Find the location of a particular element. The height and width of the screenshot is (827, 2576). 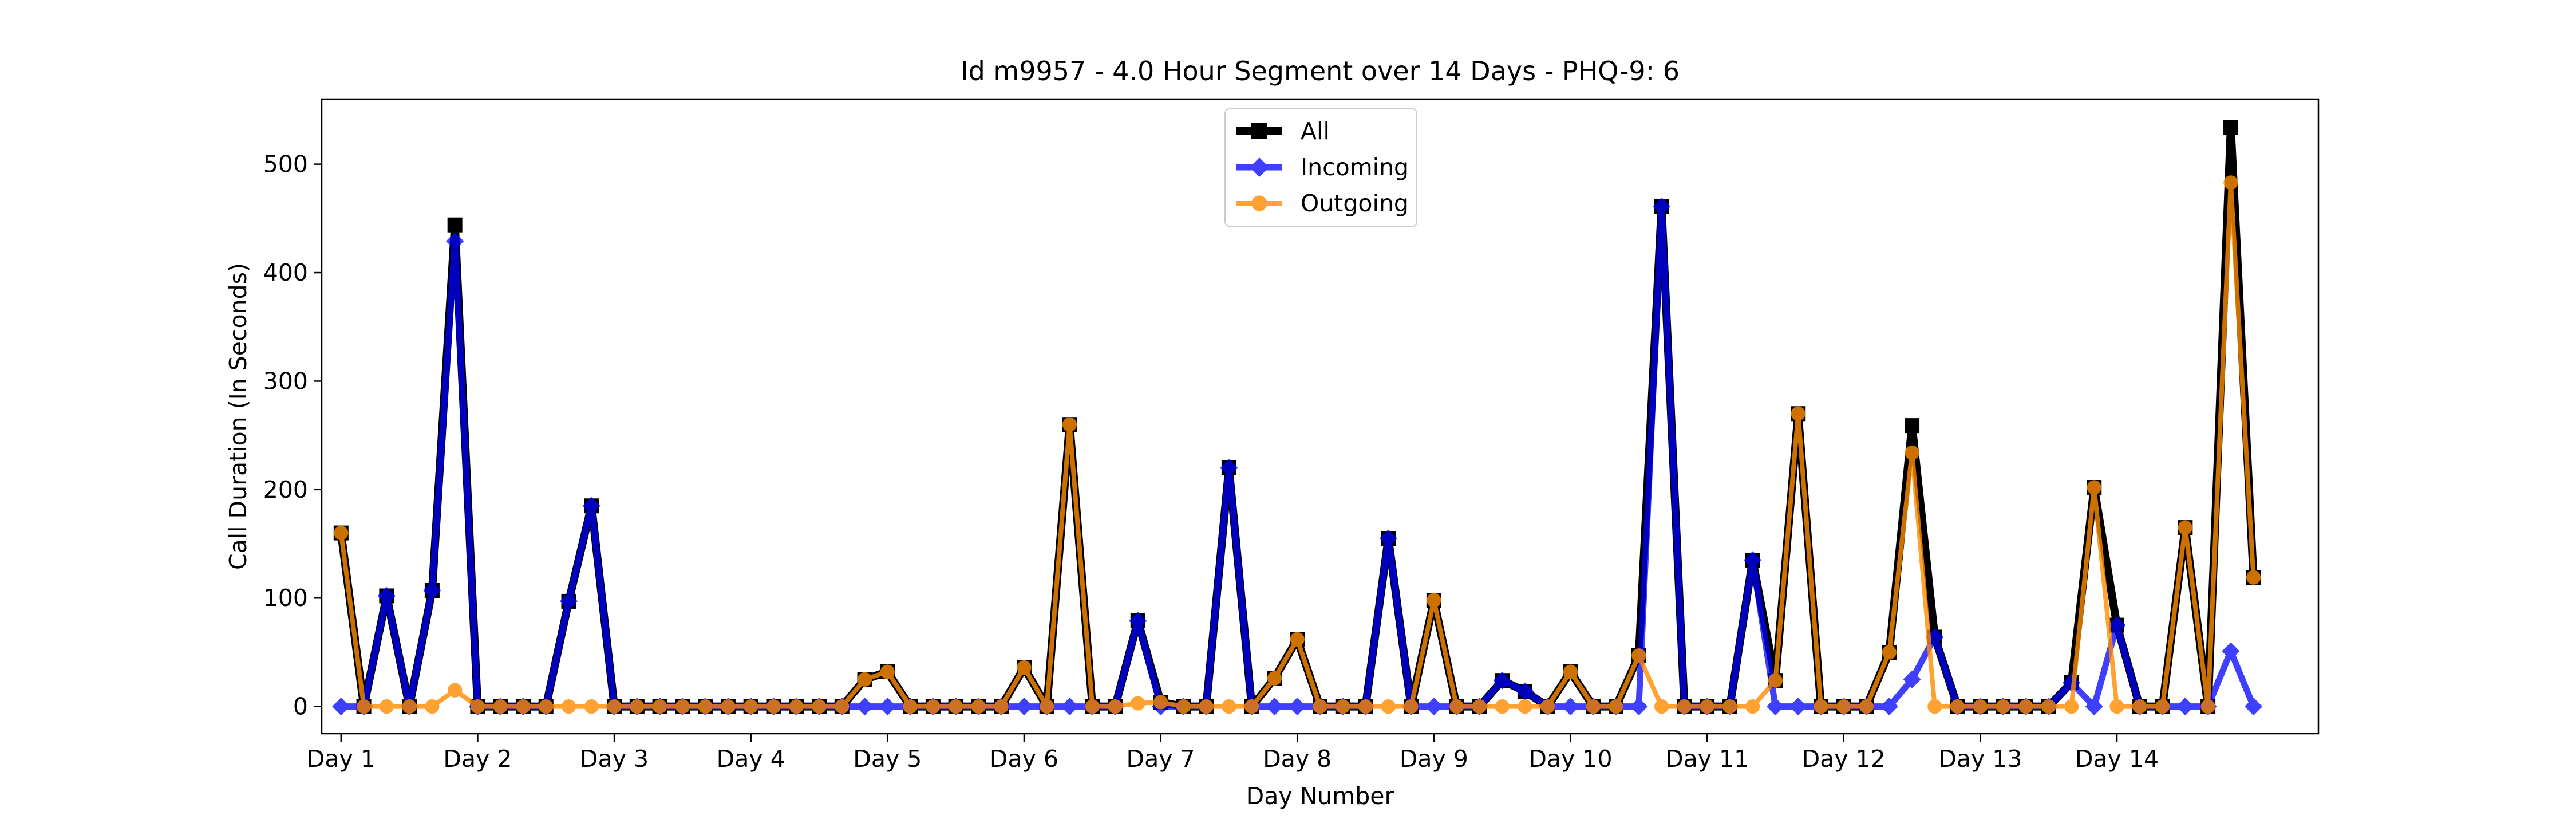

legend-label: Incoming is located at coordinates (1355, 167).